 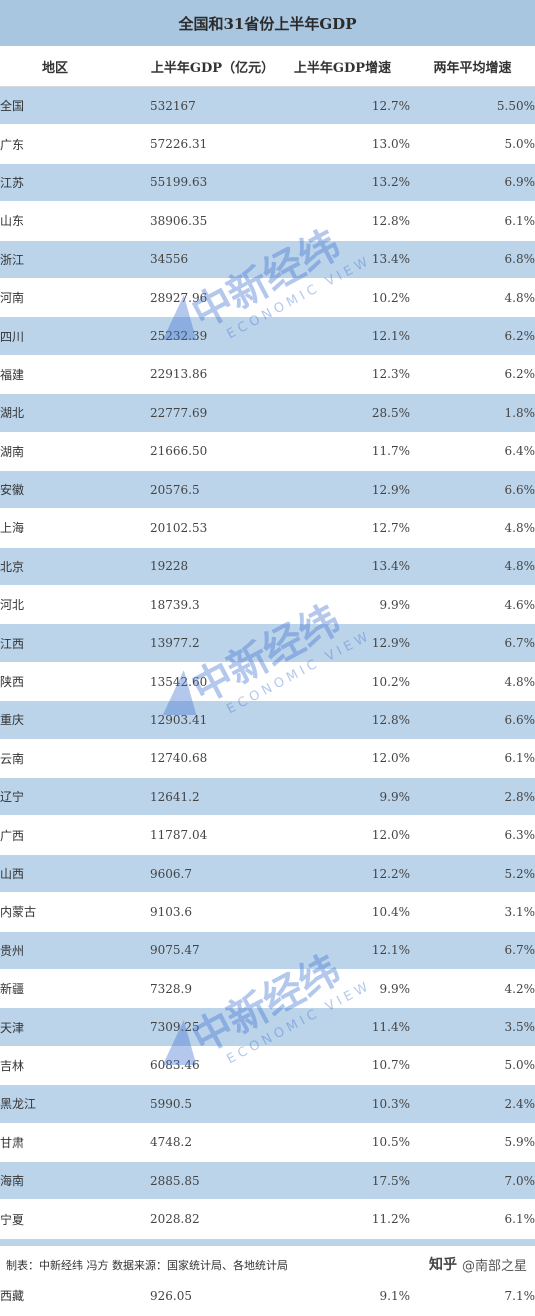 I want to click on cell-growth: 10.2%, so click(x=342, y=298).